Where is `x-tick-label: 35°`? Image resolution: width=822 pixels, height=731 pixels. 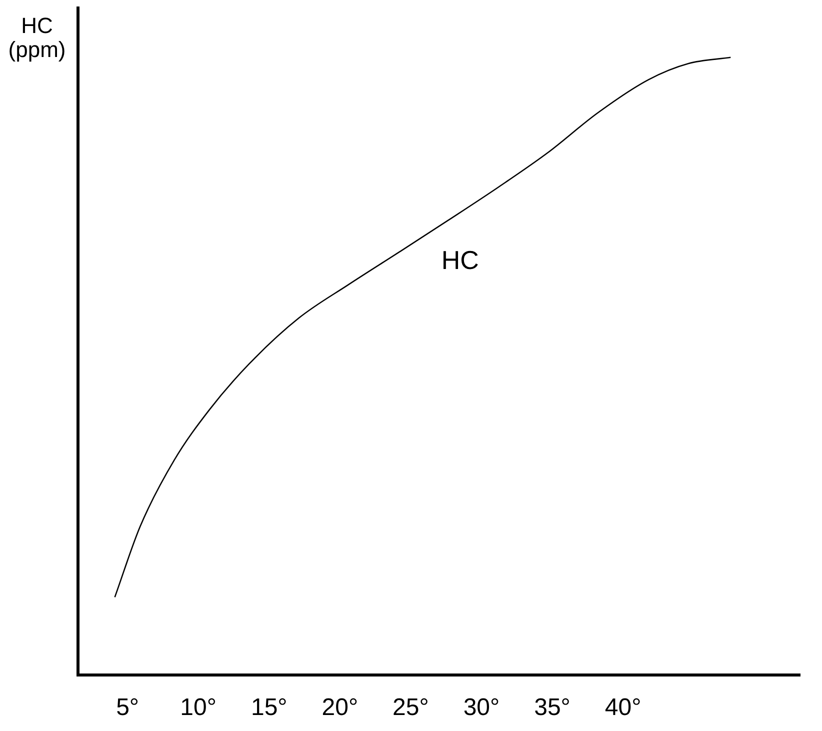
x-tick-label: 35° is located at coordinates (552, 707).